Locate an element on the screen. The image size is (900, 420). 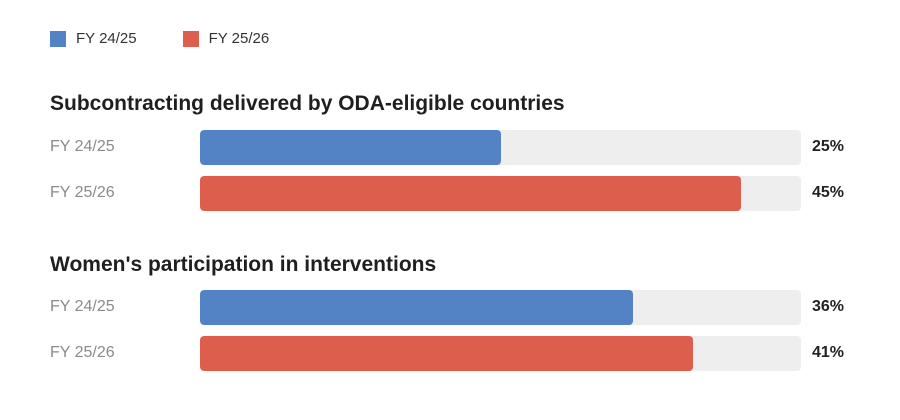
bar-row-subcontracting-fy2425: FY 24/25 25% is located at coordinates (460, 147).